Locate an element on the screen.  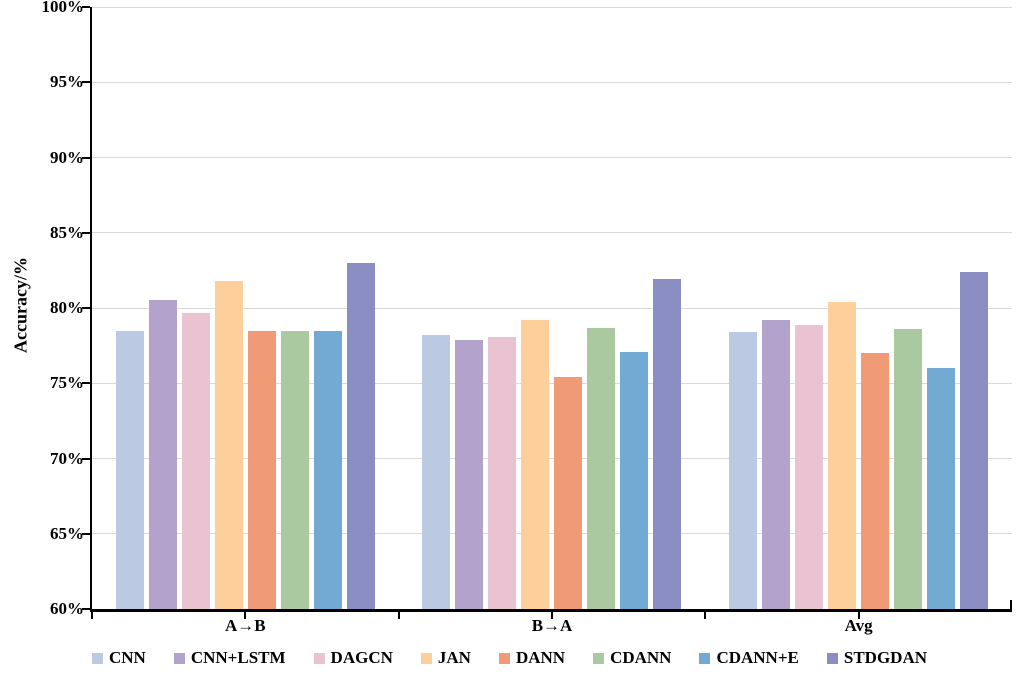
bar-cdann-e-a-b is located at coordinates (327, 469).